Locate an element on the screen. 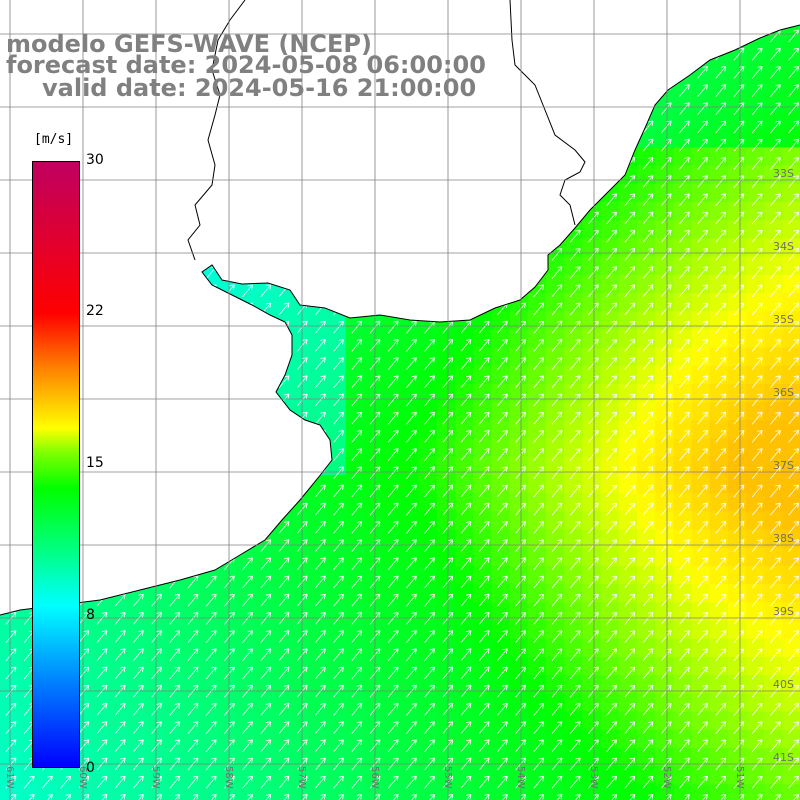 The width and height of the screenshot is (800, 800). lat-label: 33S is located at coordinates (783, 173).